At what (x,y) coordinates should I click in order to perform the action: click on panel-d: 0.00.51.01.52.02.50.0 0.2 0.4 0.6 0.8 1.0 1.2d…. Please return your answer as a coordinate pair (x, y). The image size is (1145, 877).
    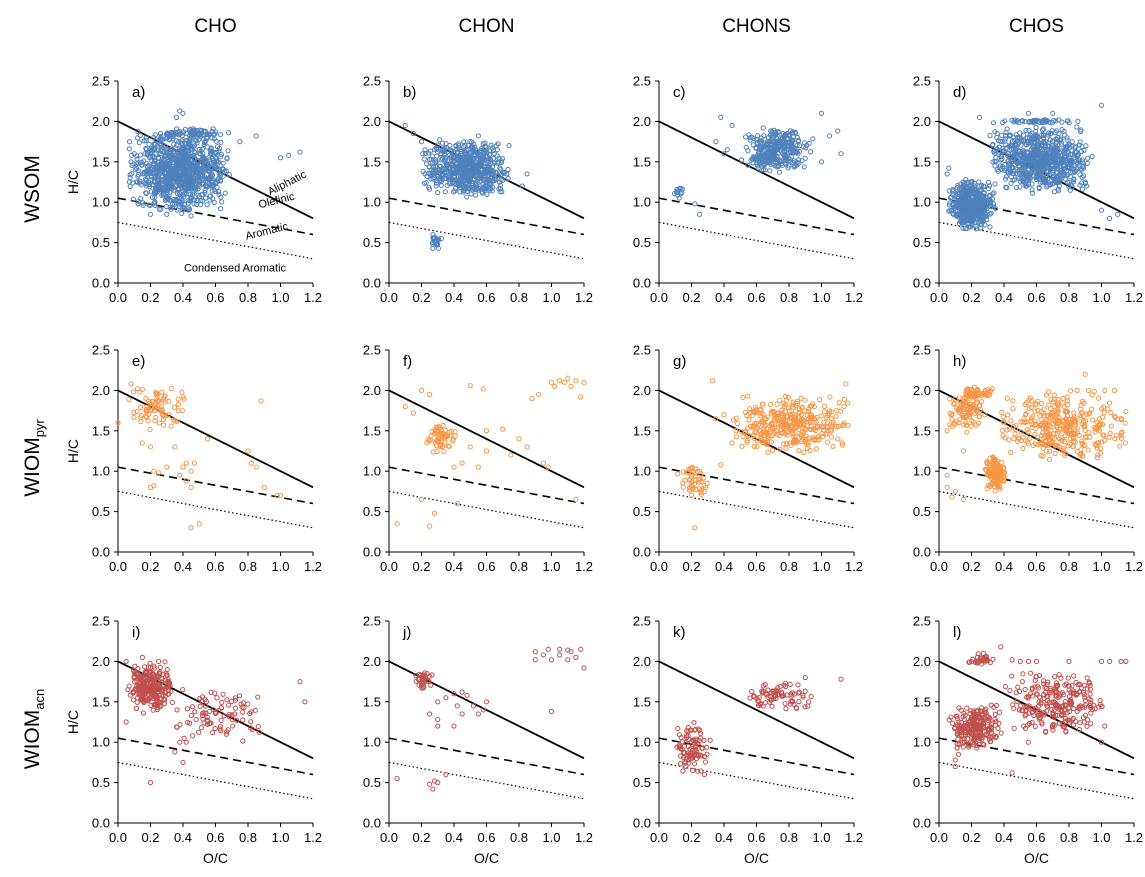
    Looking at the image, I should click on (1028, 190).